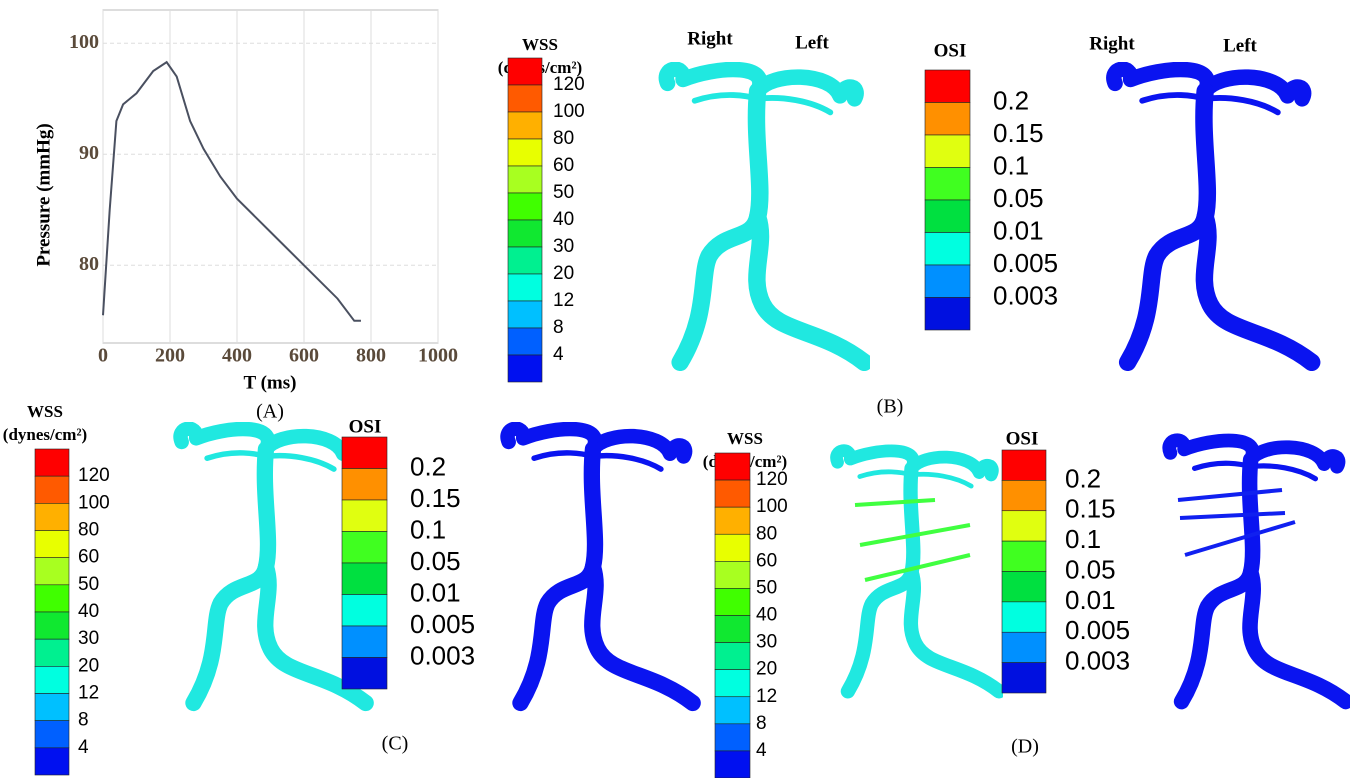 The image size is (1359, 778). Describe the element at coordinates (563, 219) in the screenshot. I see `colorbar-label: 40` at that location.